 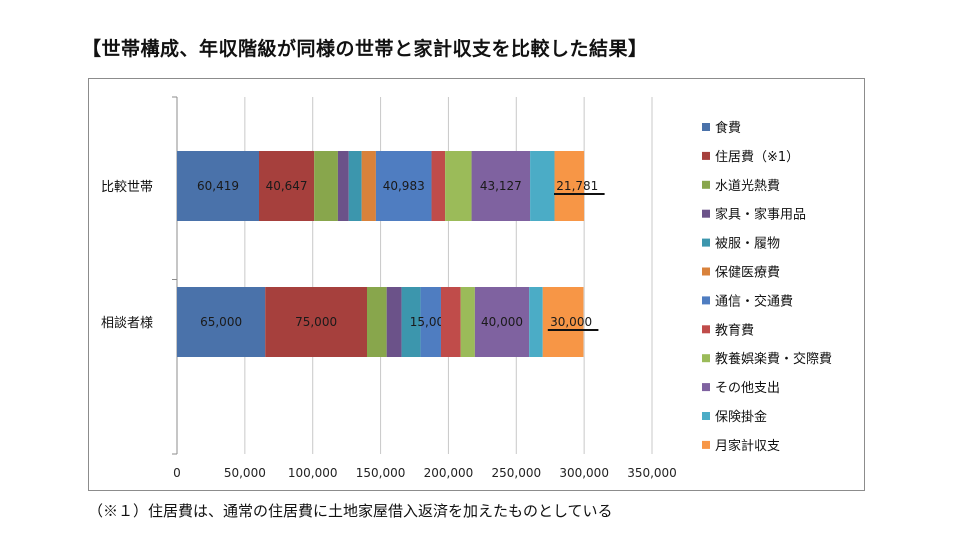 What do you see at coordinates (313, 473) in the screenshot?
I see `x-tick-label: 100,000` at bounding box center [313, 473].